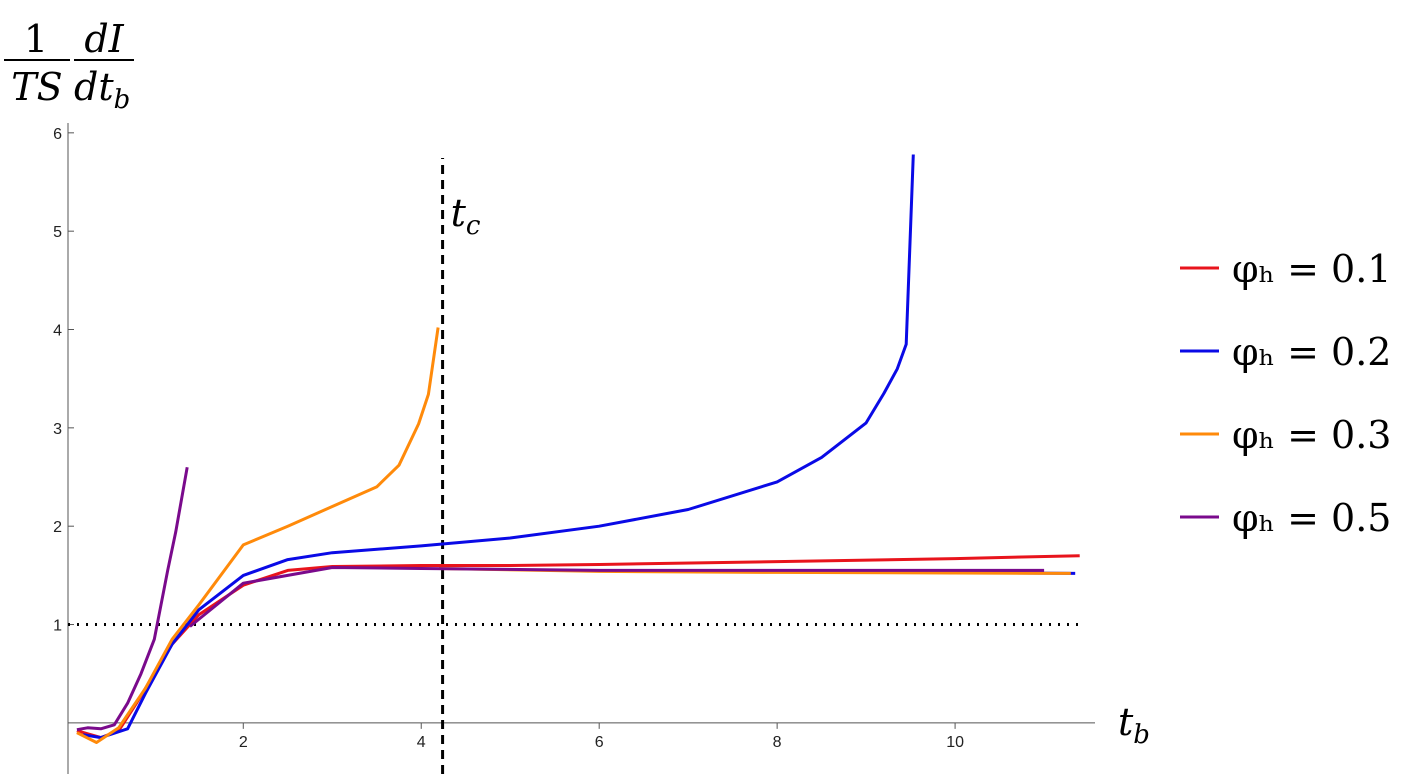  Describe the element at coordinates (1311, 352) in the screenshot. I see `legend-label: φₕ = 0.2` at that location.